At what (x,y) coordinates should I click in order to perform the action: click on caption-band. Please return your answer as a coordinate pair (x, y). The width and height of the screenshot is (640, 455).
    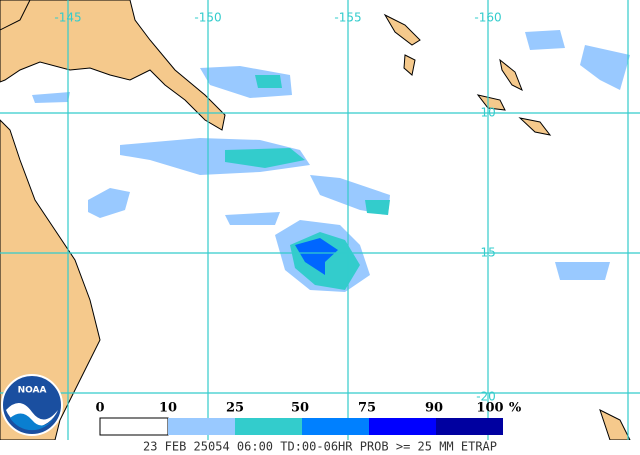
    Looking at the image, I should click on (320, 447).